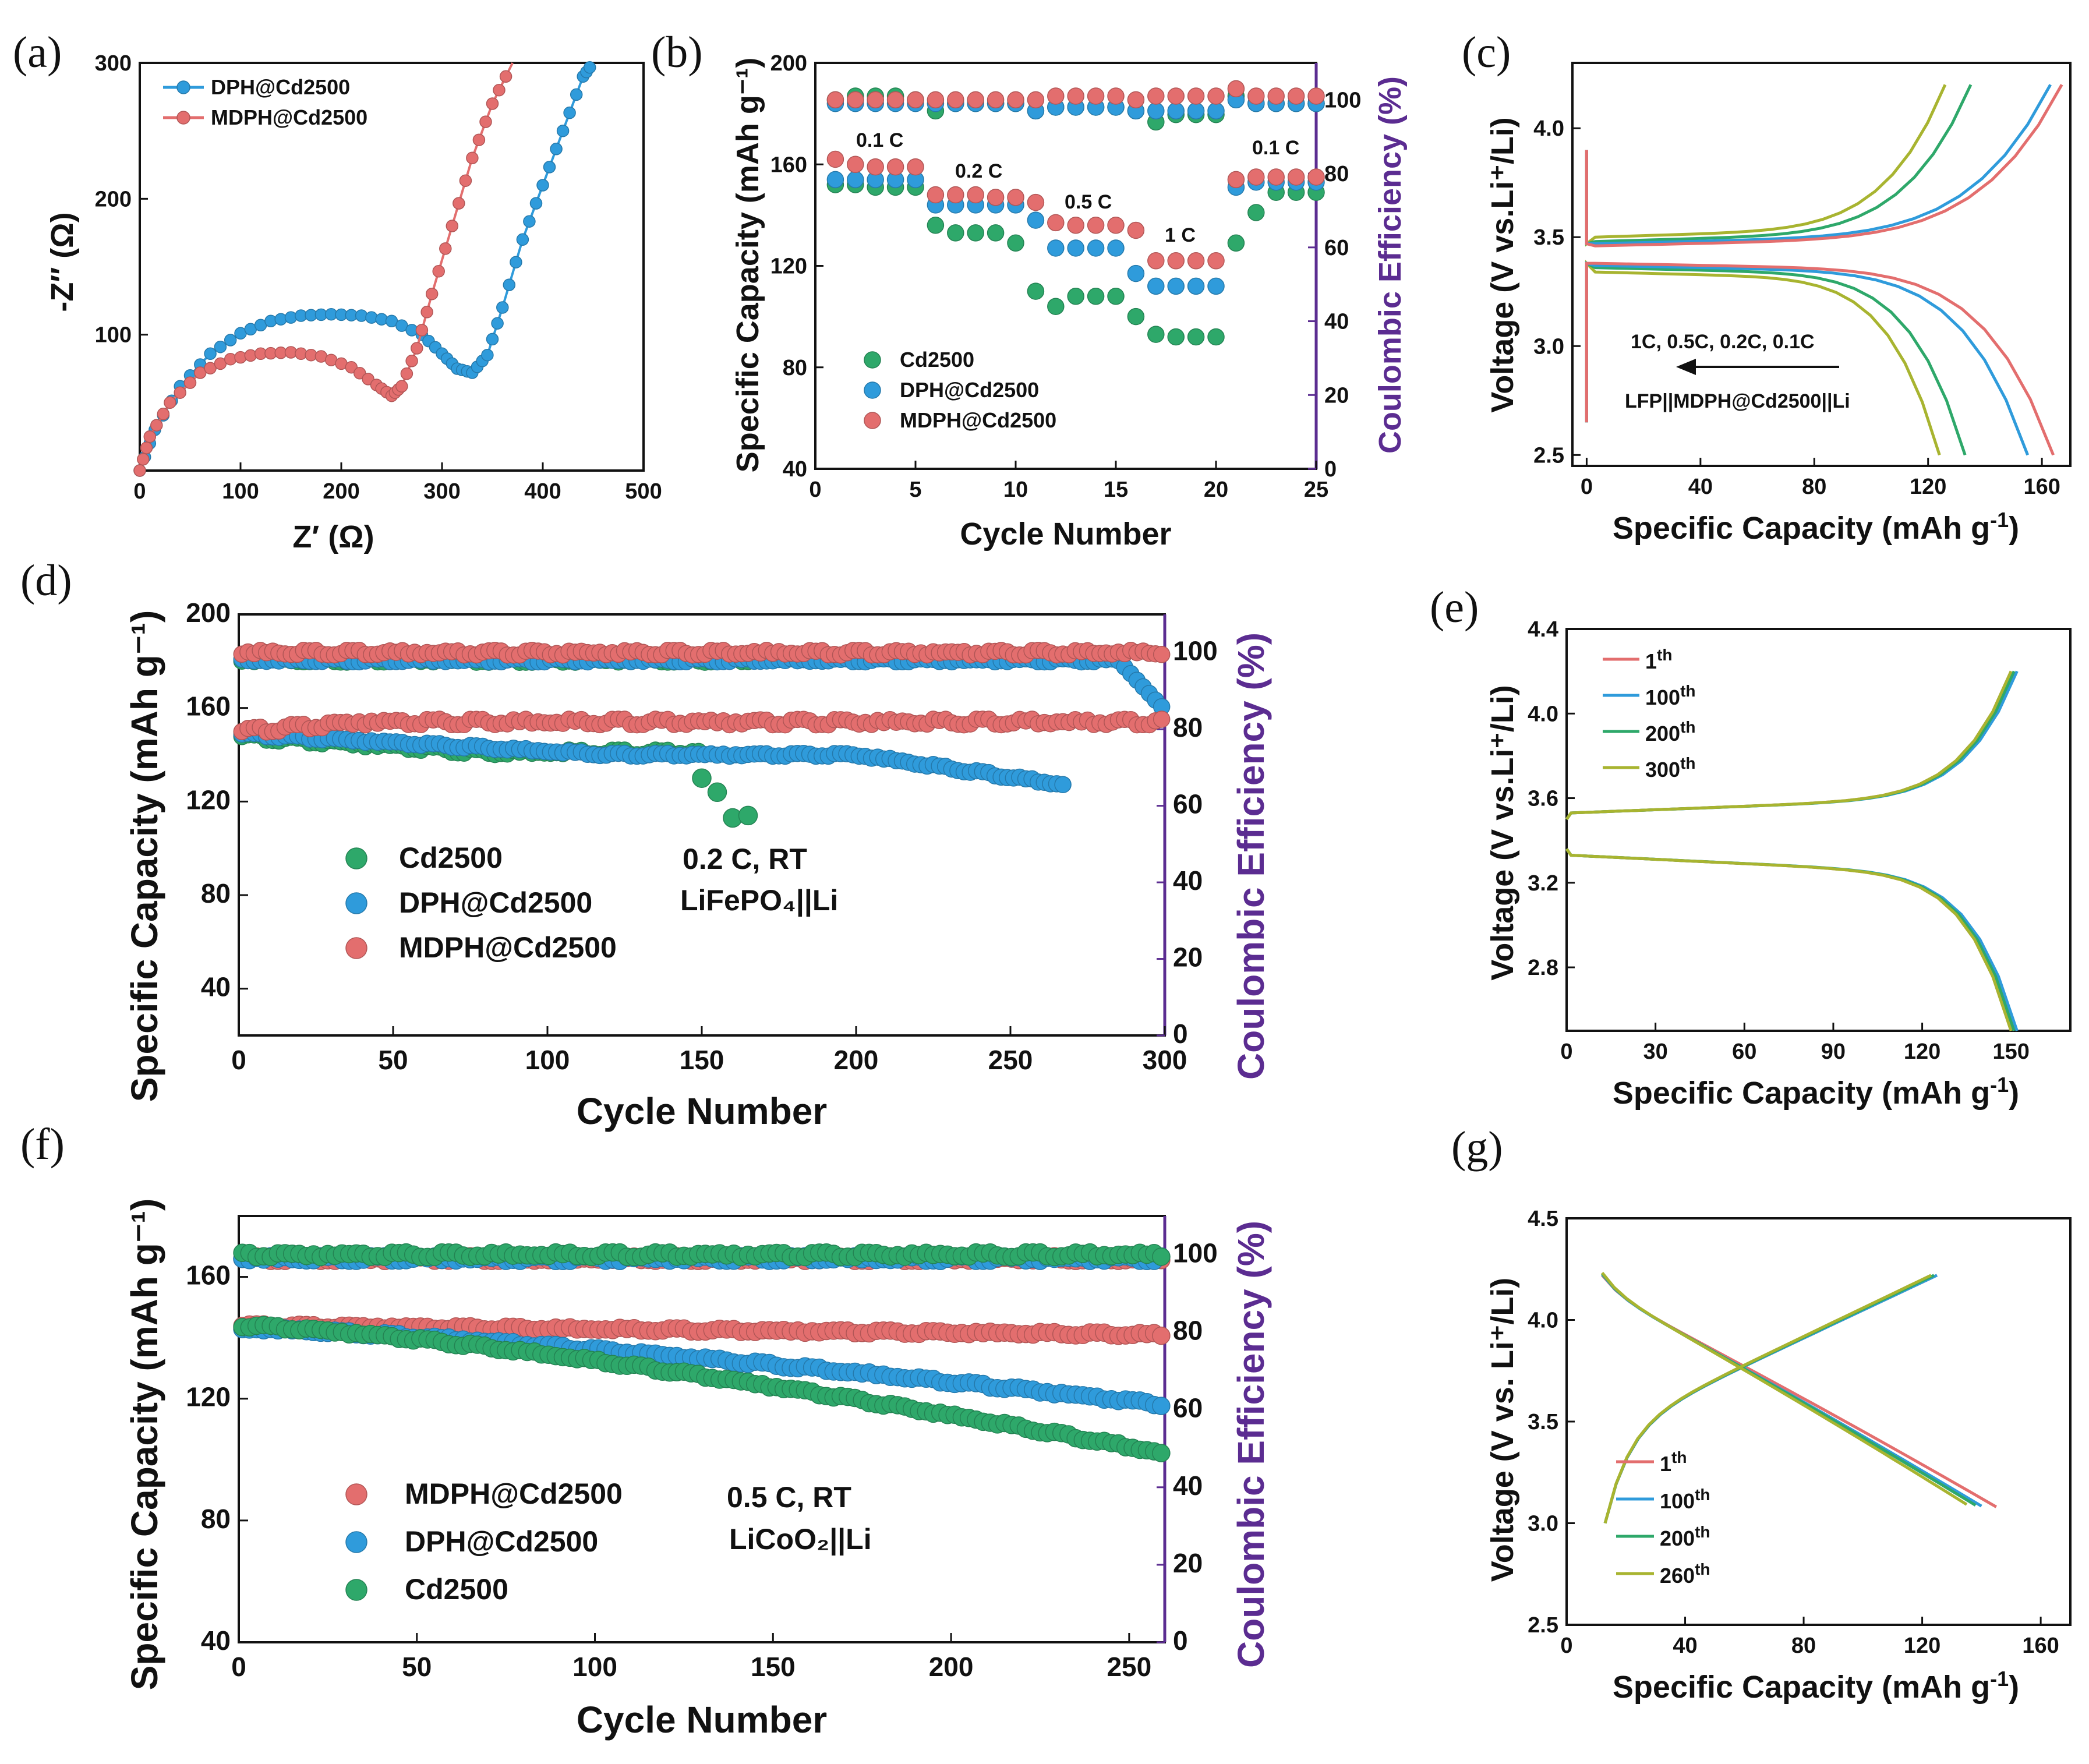 The height and width of the screenshot is (1764, 2089). What do you see at coordinates (800, 1539) in the screenshot?
I see `annotation-cell: LiCoO₂||Li` at bounding box center [800, 1539].